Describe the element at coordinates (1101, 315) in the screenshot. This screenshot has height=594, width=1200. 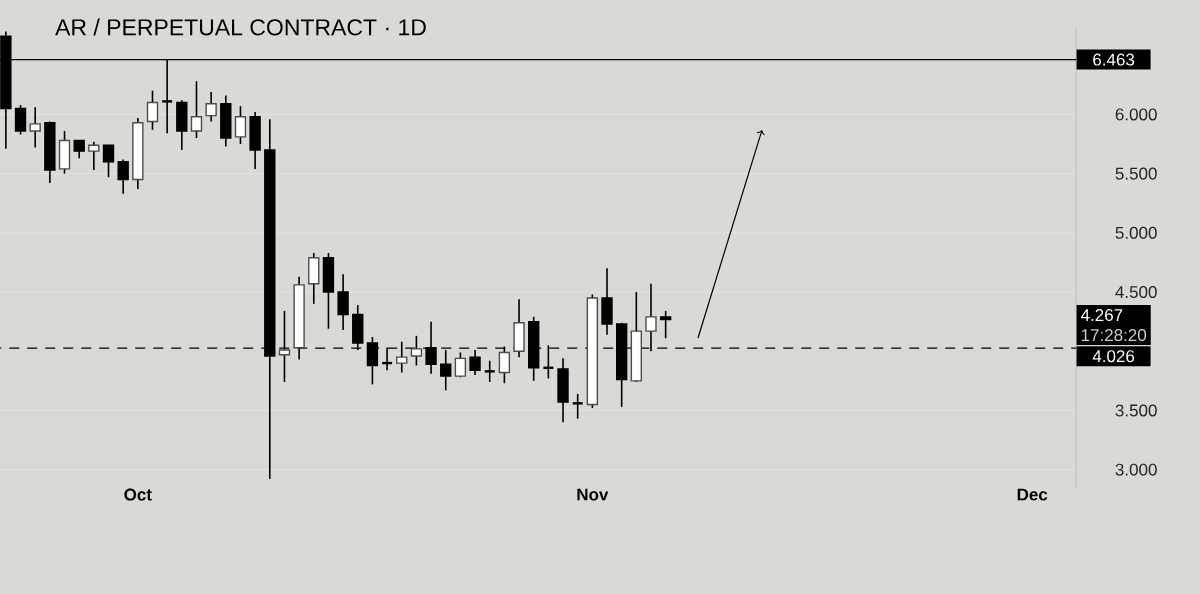
I see `text: 4.267` at that location.